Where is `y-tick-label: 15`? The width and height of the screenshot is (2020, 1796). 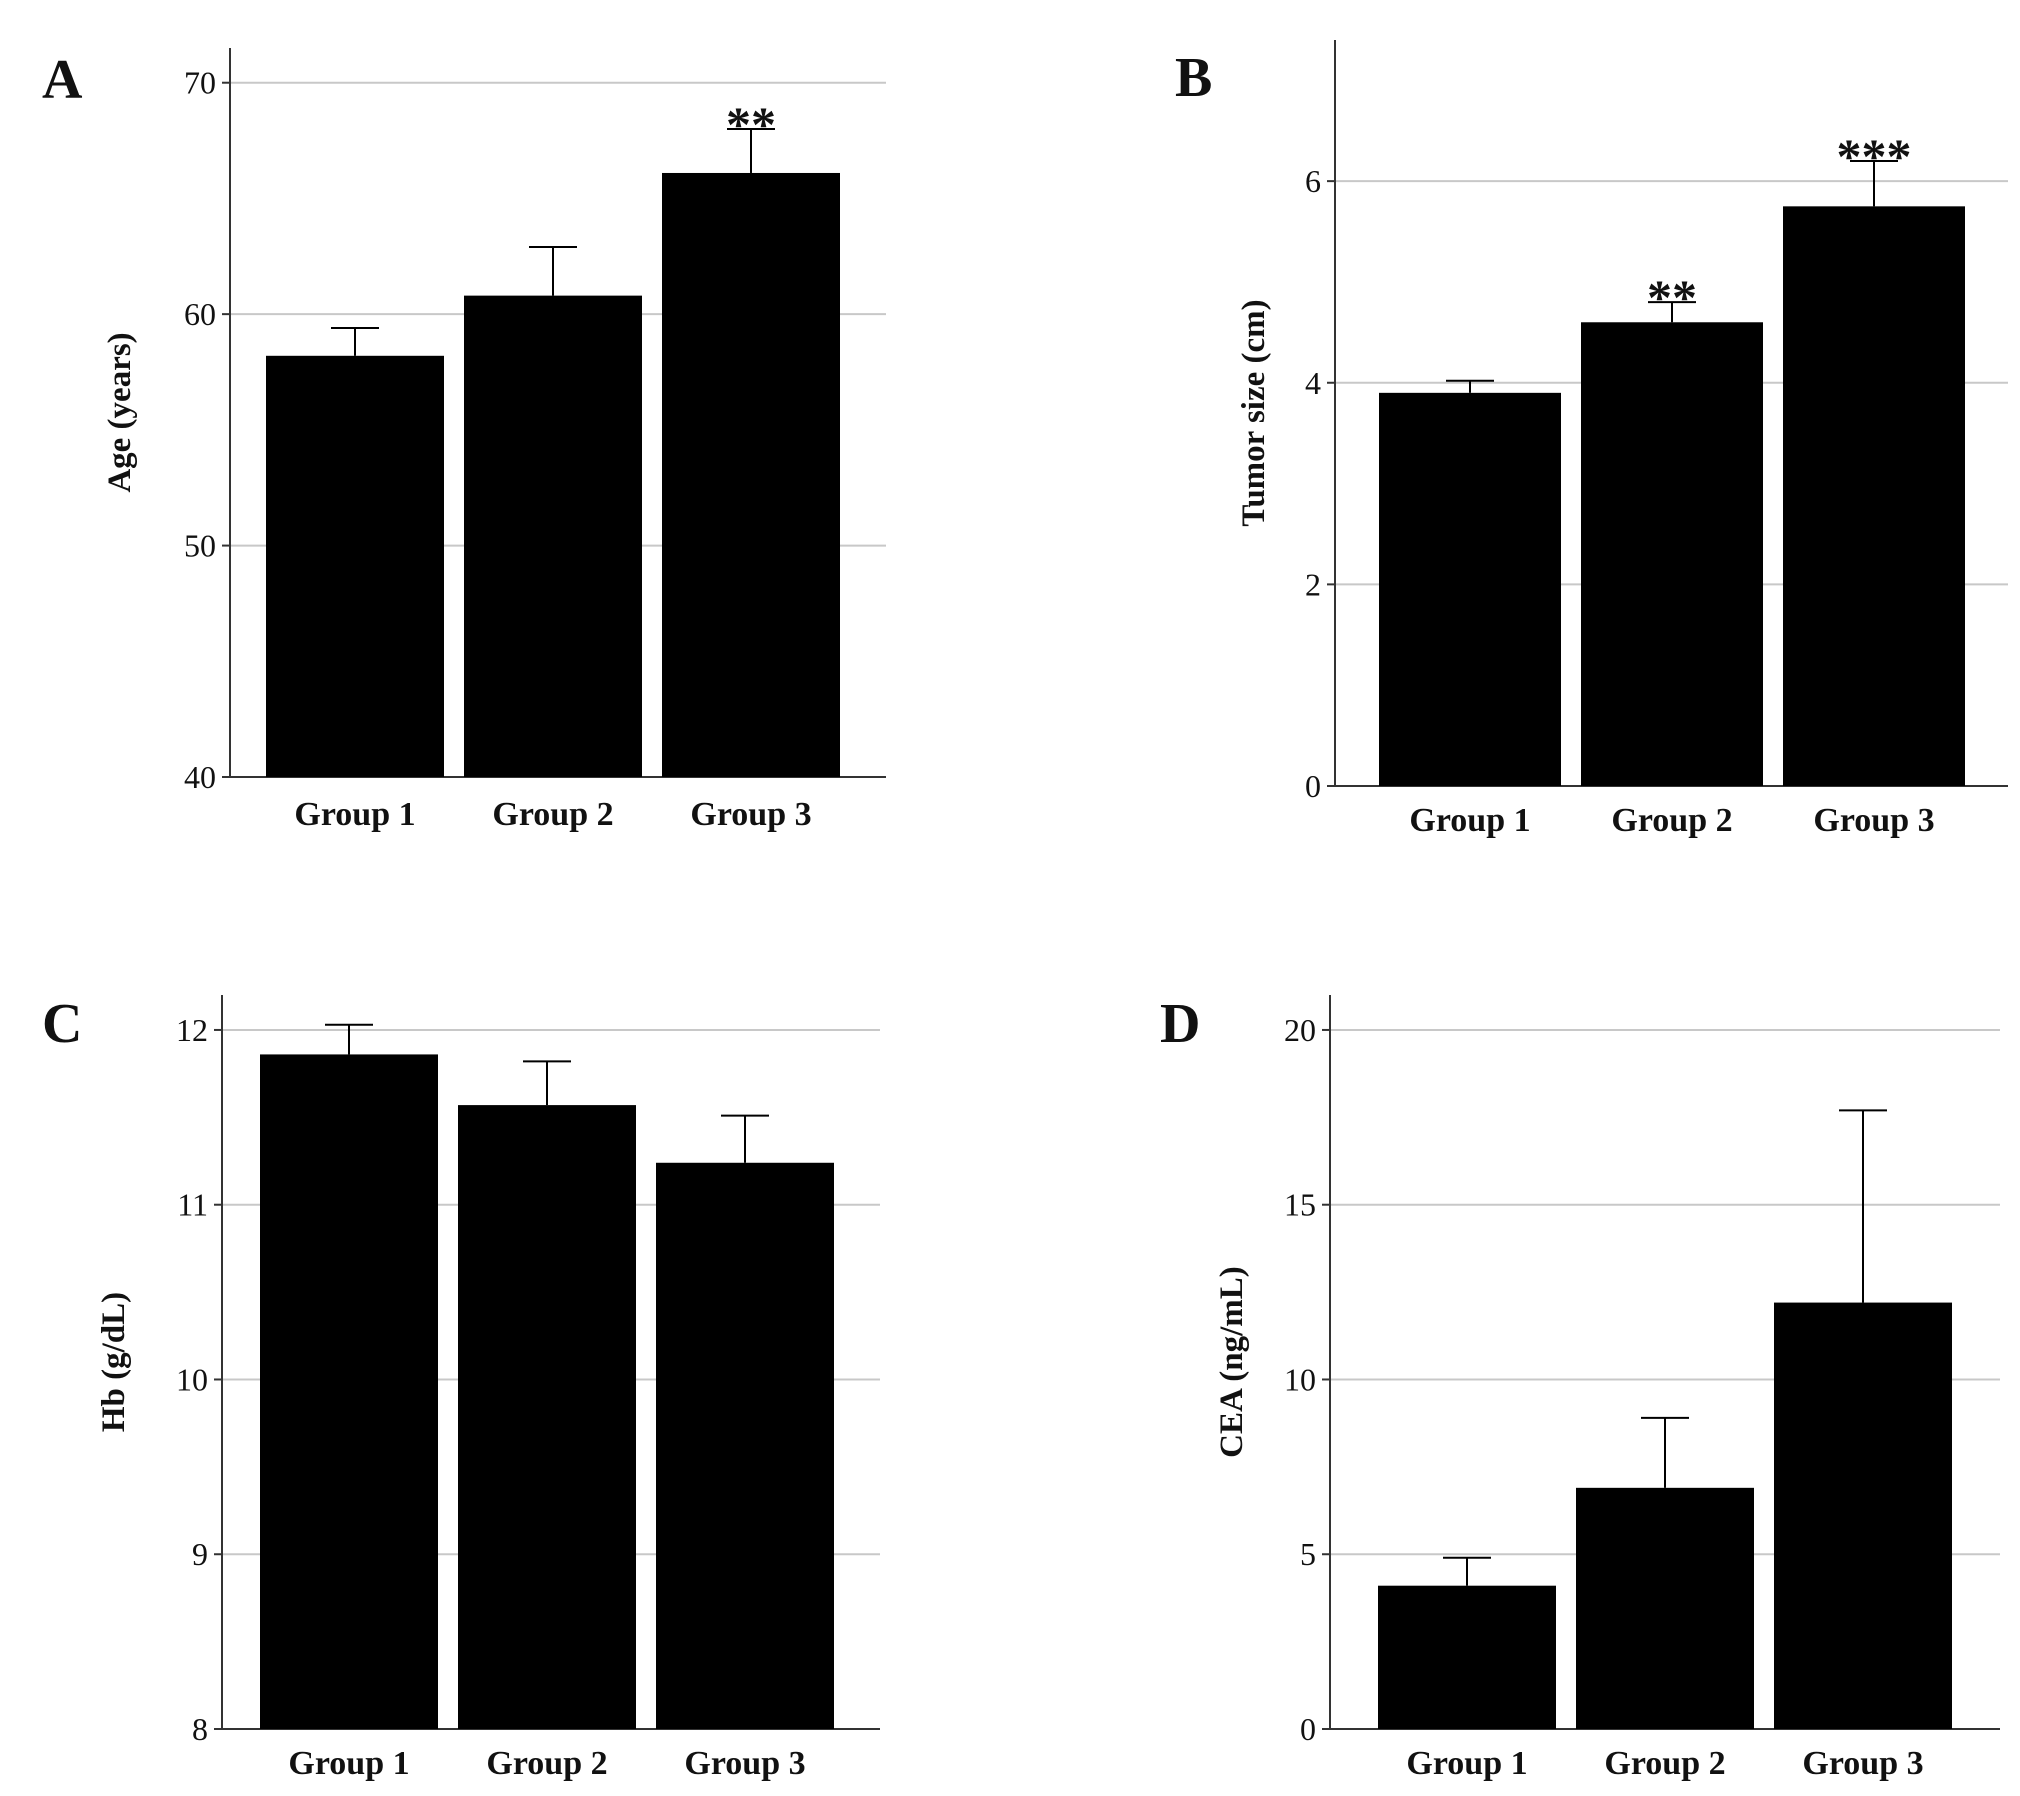 y-tick-label: 15 is located at coordinates (1300, 1205).